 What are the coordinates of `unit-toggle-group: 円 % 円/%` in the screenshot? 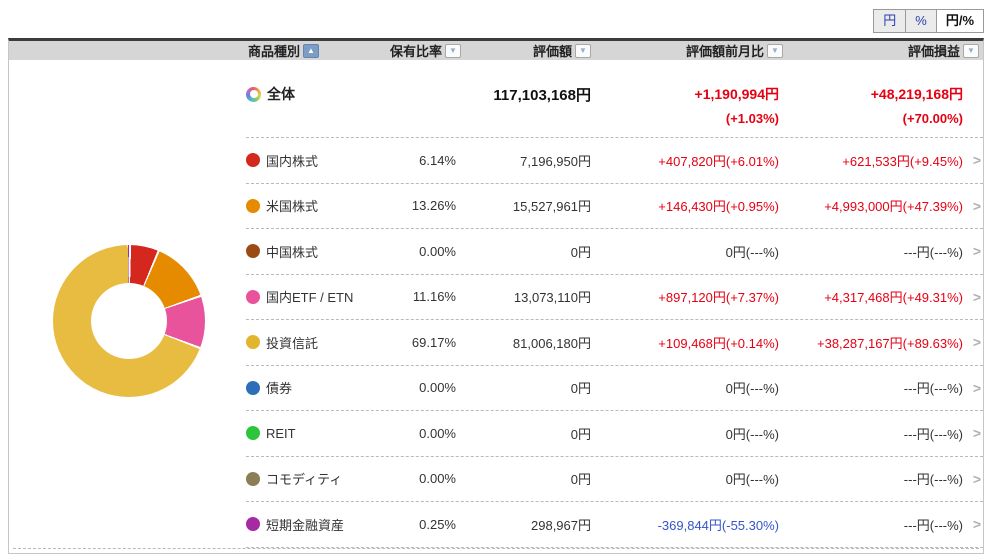 It's located at (928, 21).